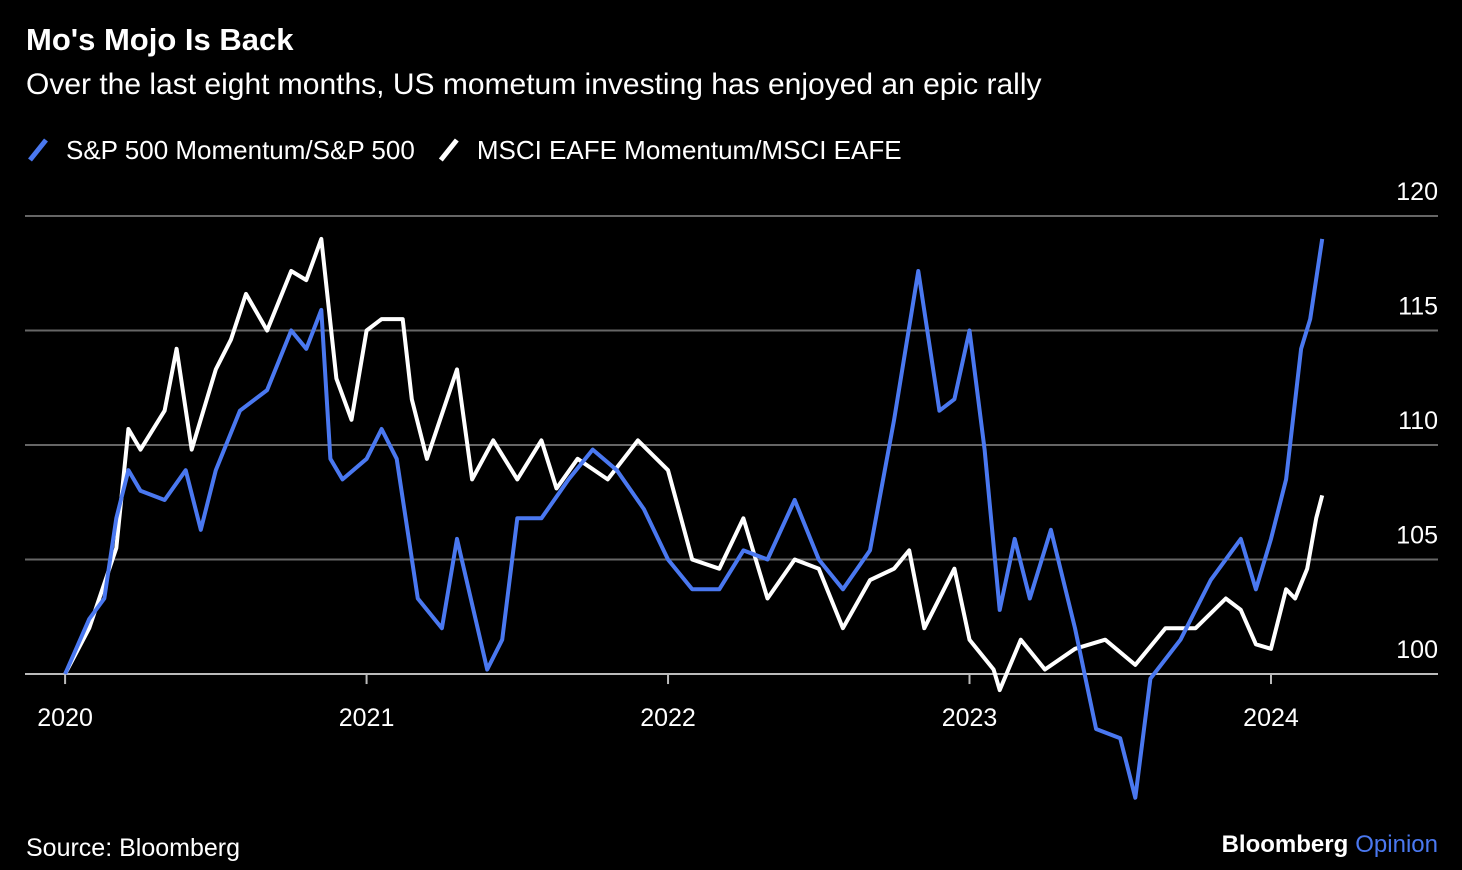  I want to click on chart-title: Mo's Mojo Is Back, so click(160, 39).